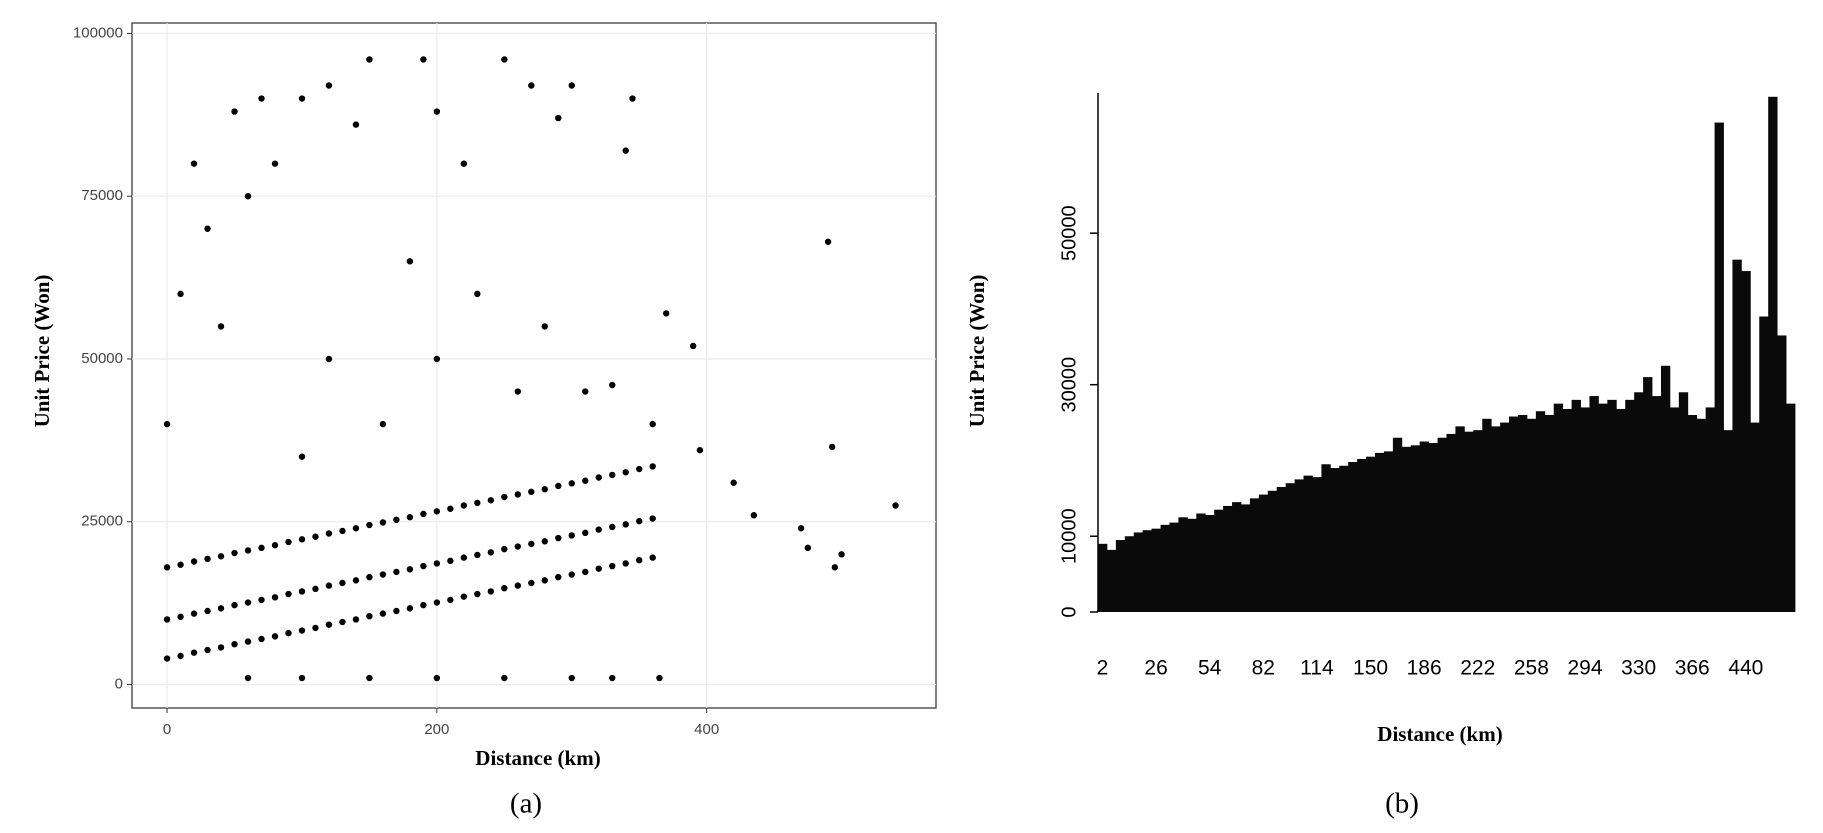 This screenshot has width=1823, height=833. Describe the element at coordinates (102, 521) in the screenshot. I see `y-tick-label: 25000` at that location.